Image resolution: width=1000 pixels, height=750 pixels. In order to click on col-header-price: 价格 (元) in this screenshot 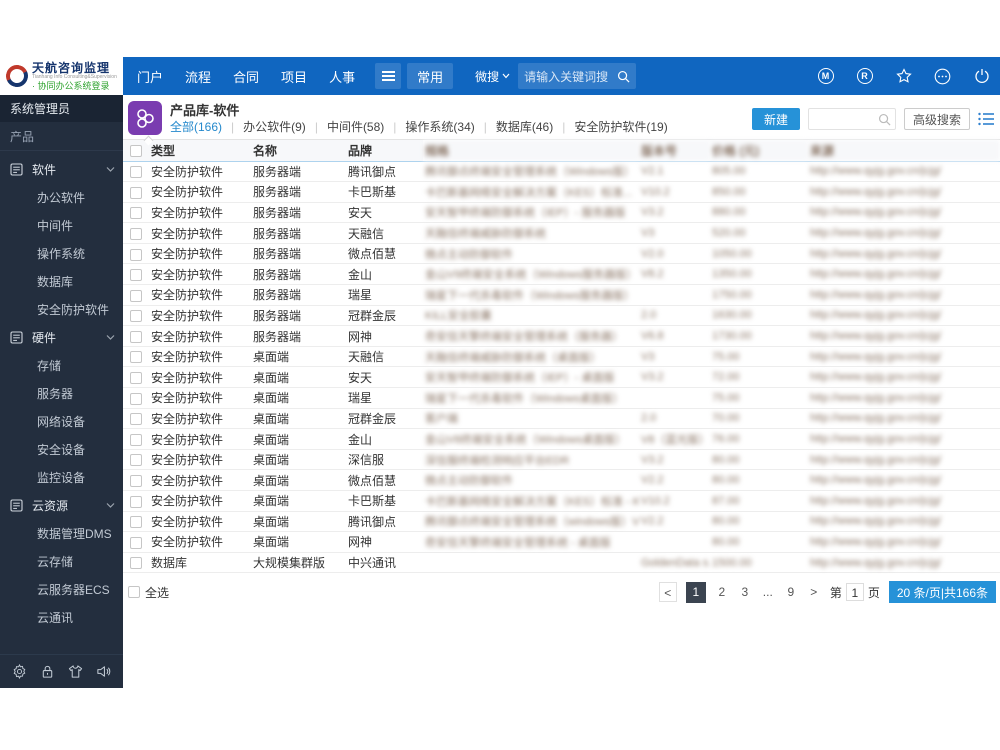, I will do `click(759, 151)`.